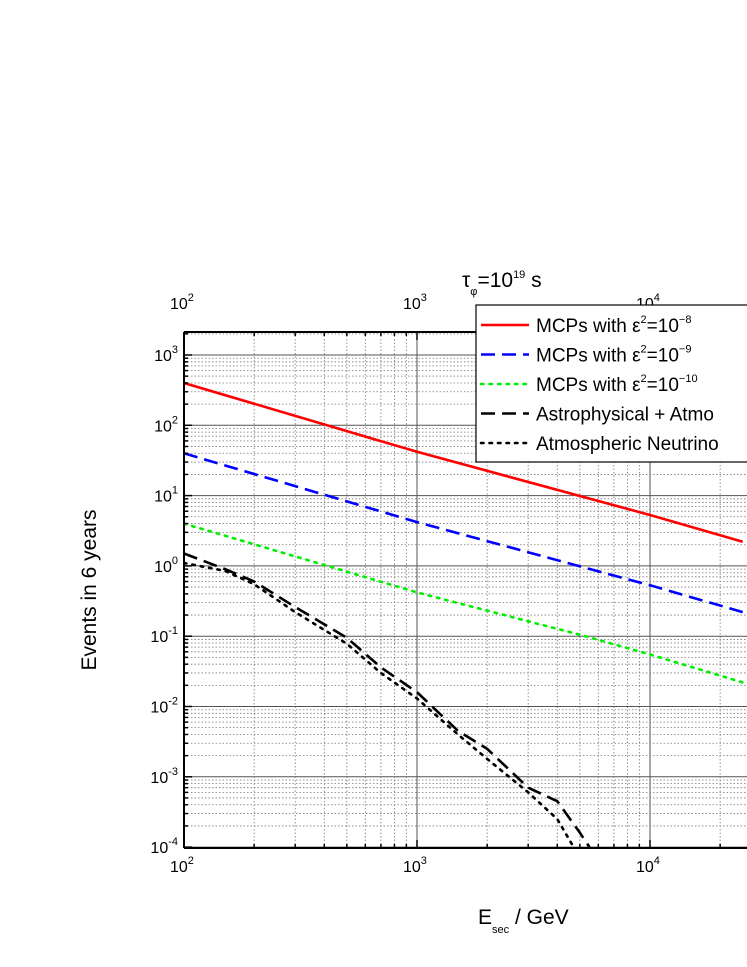  I want to click on y-tick-label: 10⁻³, so click(164, 776).